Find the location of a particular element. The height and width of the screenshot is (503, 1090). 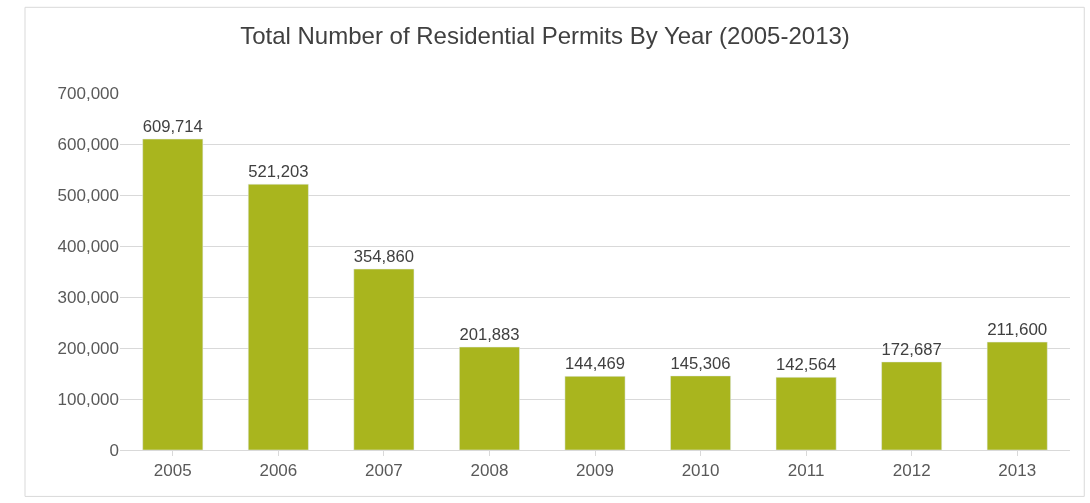

x-tick-label: 2010 is located at coordinates (700, 471).